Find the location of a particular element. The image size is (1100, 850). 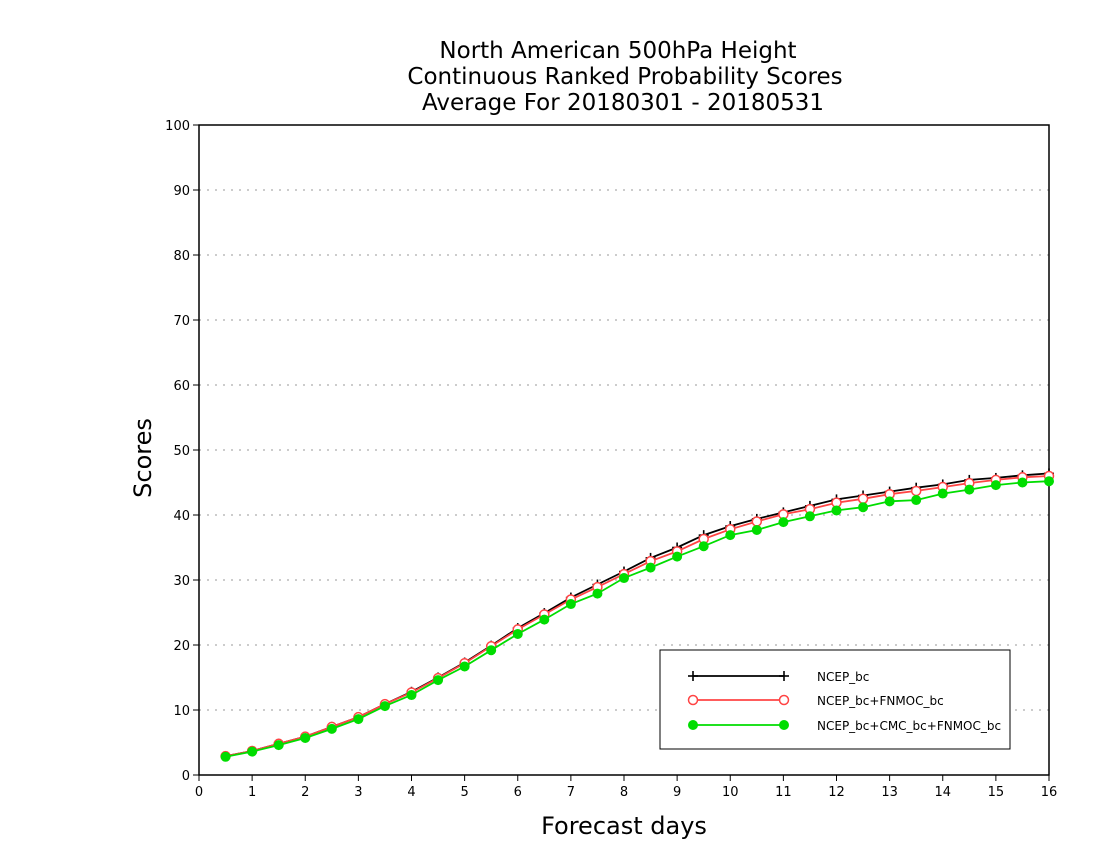

x-tick-label: 4 is located at coordinates (411, 792).